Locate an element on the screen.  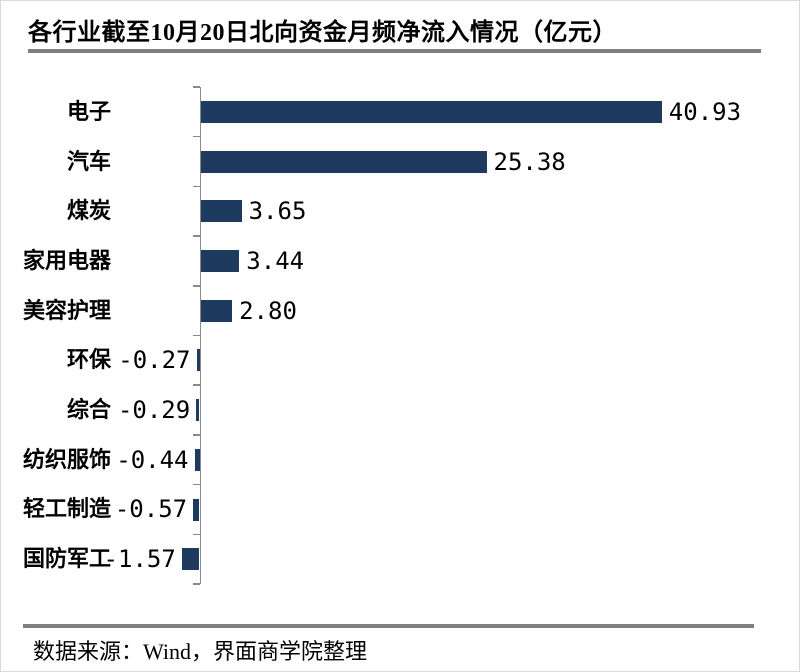
value-label: 3.44 is located at coordinates (275, 260).